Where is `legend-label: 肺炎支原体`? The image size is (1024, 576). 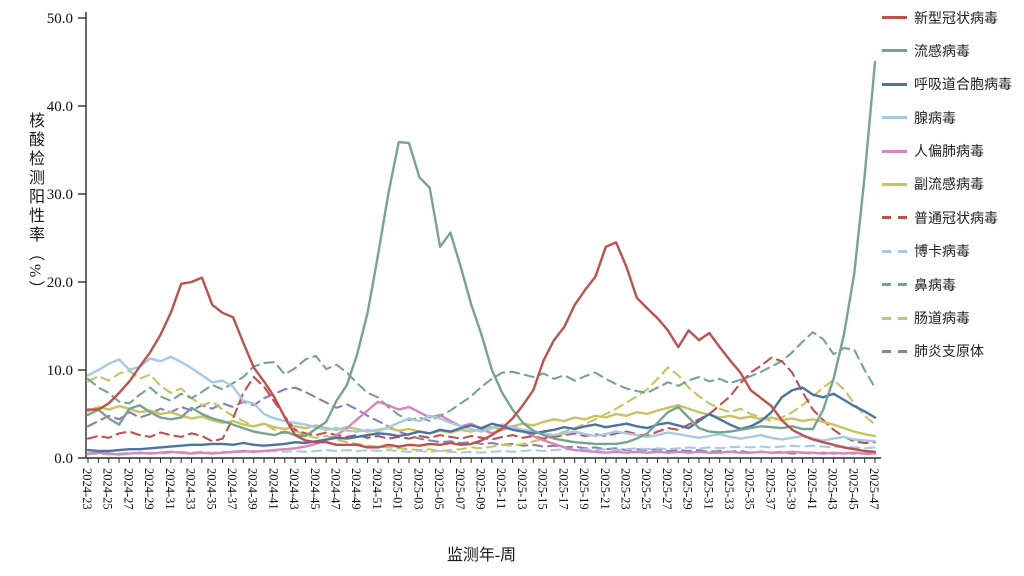 legend-label: 肺炎支原体 is located at coordinates (949, 353).